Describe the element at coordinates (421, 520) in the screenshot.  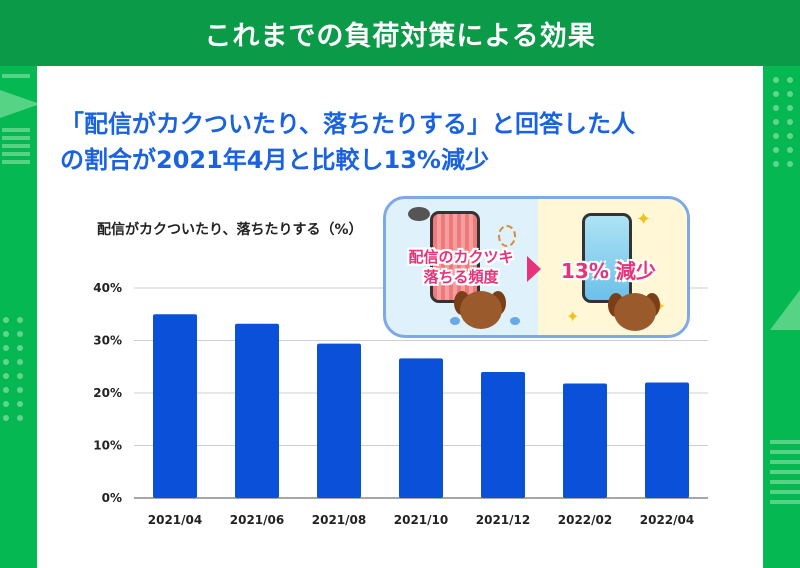
I see `x-tick-label: 2021/10` at that location.